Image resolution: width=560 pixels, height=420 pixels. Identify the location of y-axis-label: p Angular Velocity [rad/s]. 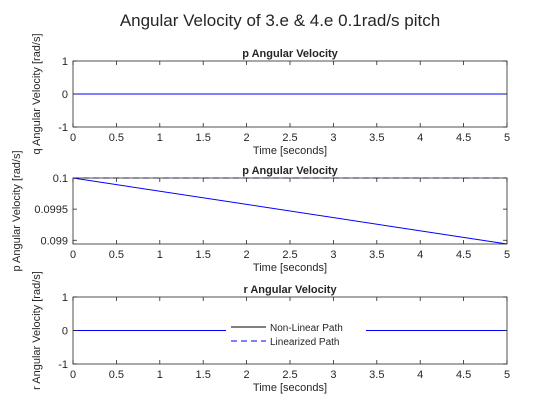
(17, 210).